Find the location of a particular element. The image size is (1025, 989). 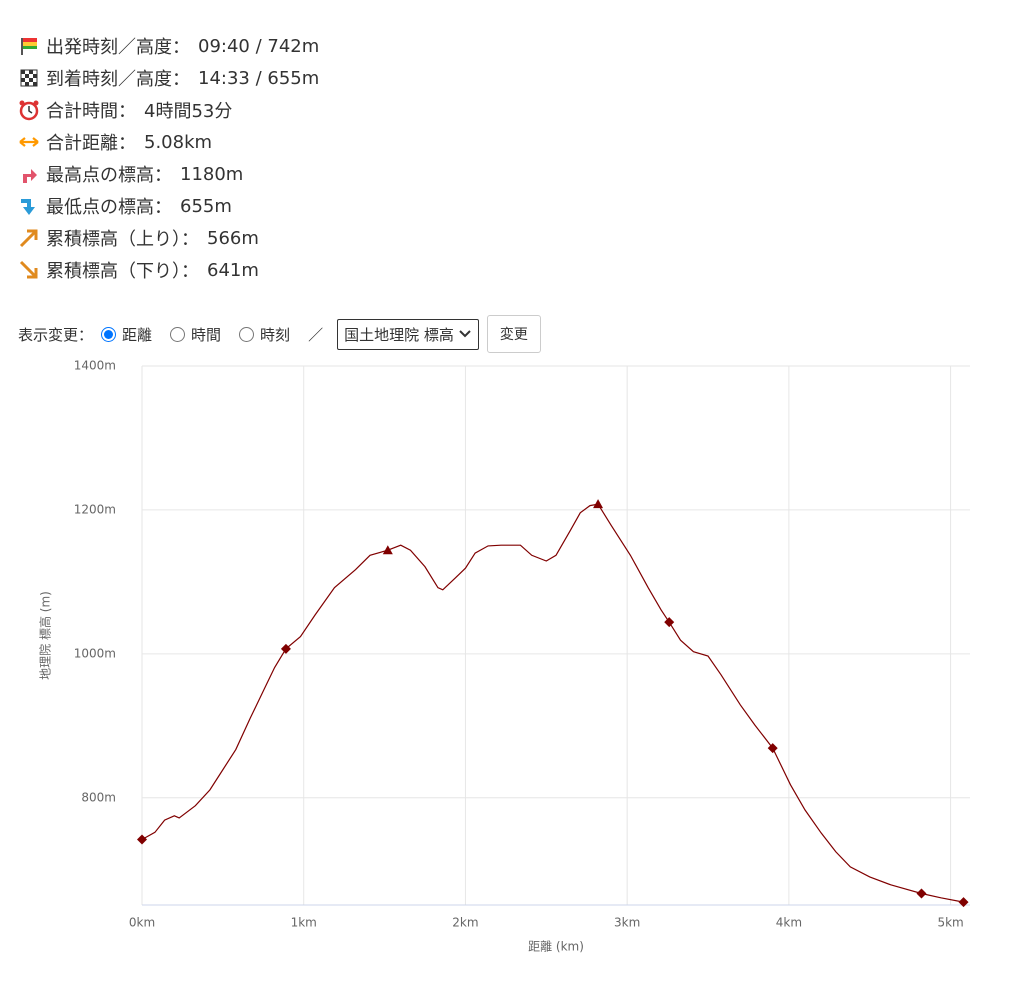

radio-option: 距離 is located at coordinates (126, 334).